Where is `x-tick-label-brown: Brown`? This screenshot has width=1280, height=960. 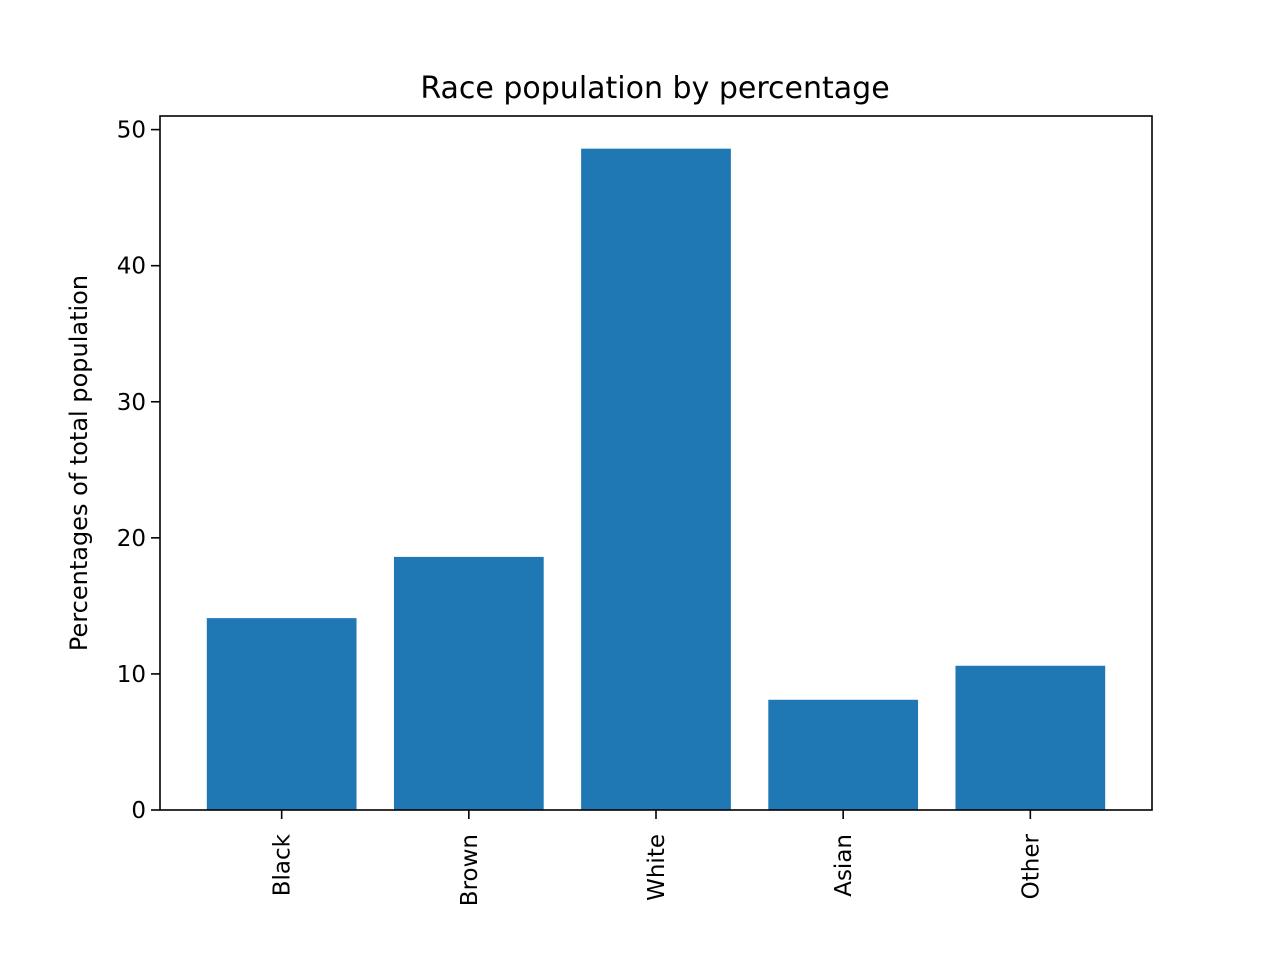
x-tick-label-brown: Brown is located at coordinates (470, 870).